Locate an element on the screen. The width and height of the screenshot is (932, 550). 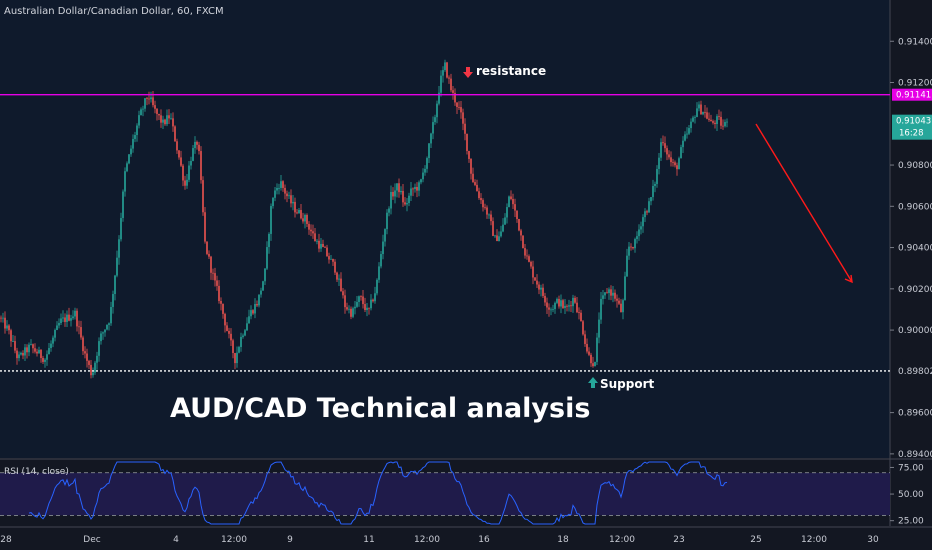
time-tick-label: 9 is located at coordinates (290, 540).